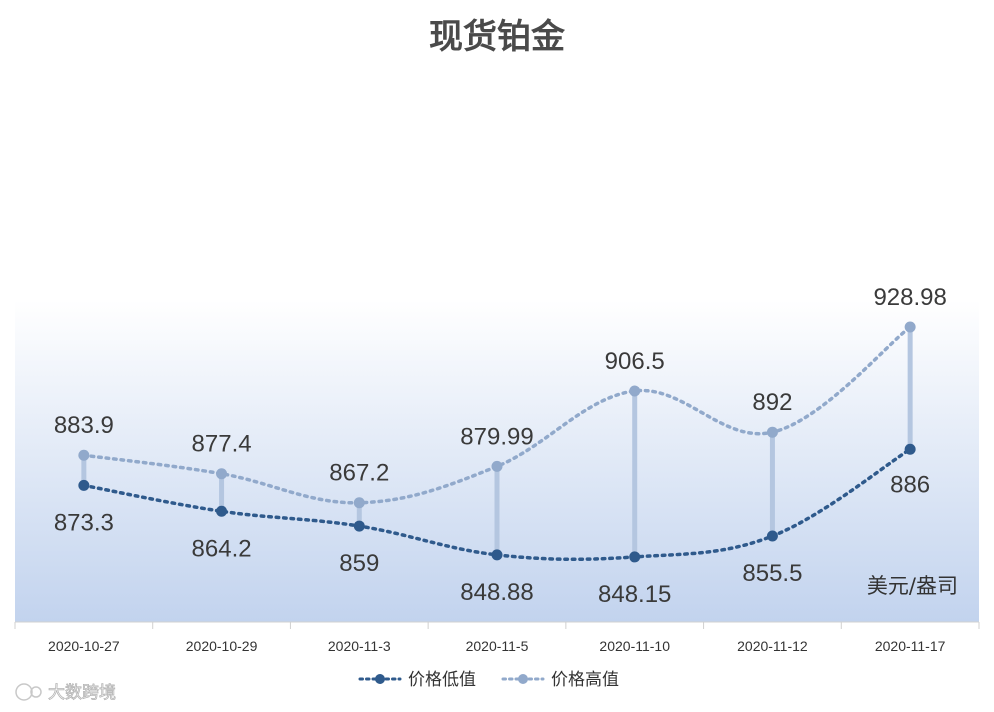 This screenshot has width=994, height=712. I want to click on data-label-high: 892, so click(772, 402).